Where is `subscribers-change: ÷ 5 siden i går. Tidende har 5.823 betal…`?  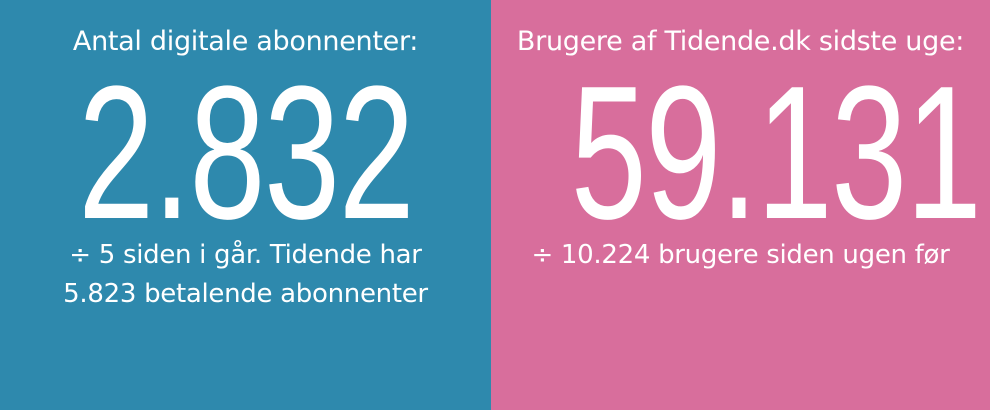 subscribers-change: ÷ 5 siden i går. Tidende har 5.823 betal… is located at coordinates (245, 275).